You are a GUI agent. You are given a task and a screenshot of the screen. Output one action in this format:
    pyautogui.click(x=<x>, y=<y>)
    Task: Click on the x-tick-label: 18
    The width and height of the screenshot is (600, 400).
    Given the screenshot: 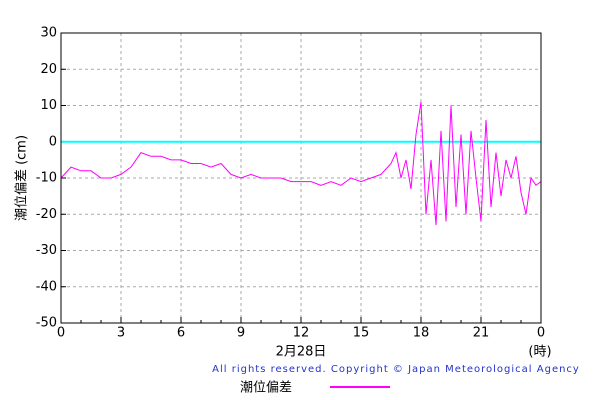 What is the action you would take?
    pyautogui.click(x=421, y=333)
    